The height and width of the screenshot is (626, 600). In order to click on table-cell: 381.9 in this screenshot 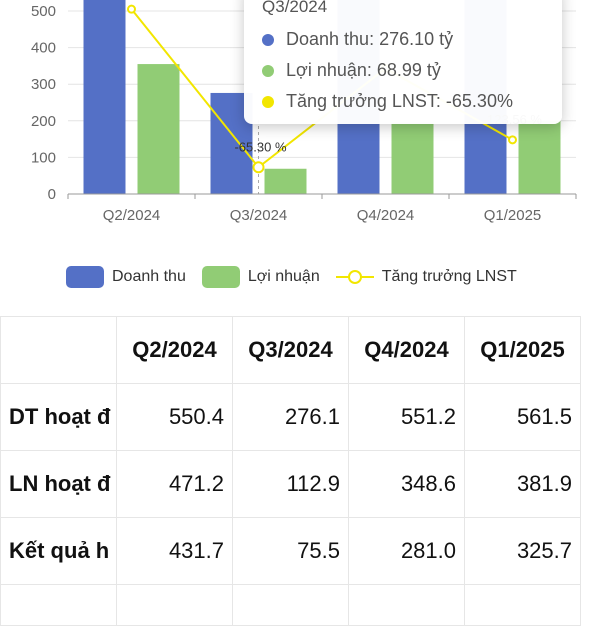, I will do `click(522, 484)`.